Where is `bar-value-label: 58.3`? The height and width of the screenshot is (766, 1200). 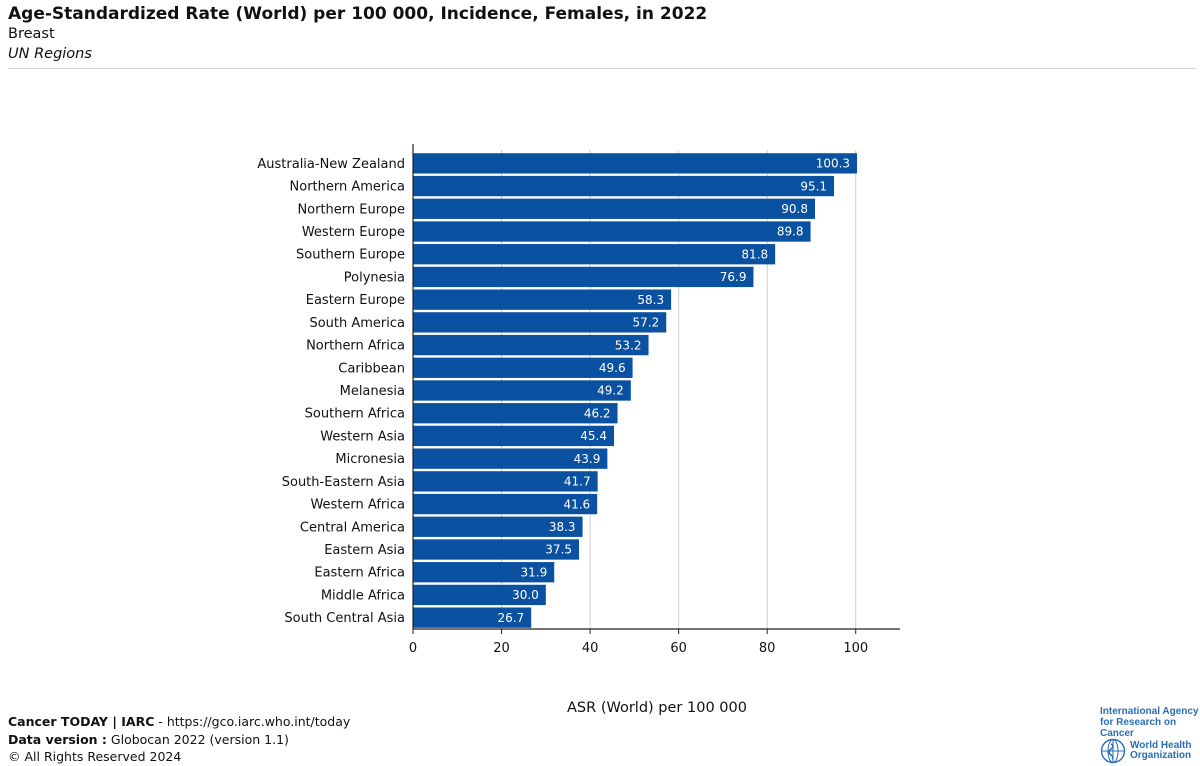 bar-value-label: 58.3 is located at coordinates (650, 300).